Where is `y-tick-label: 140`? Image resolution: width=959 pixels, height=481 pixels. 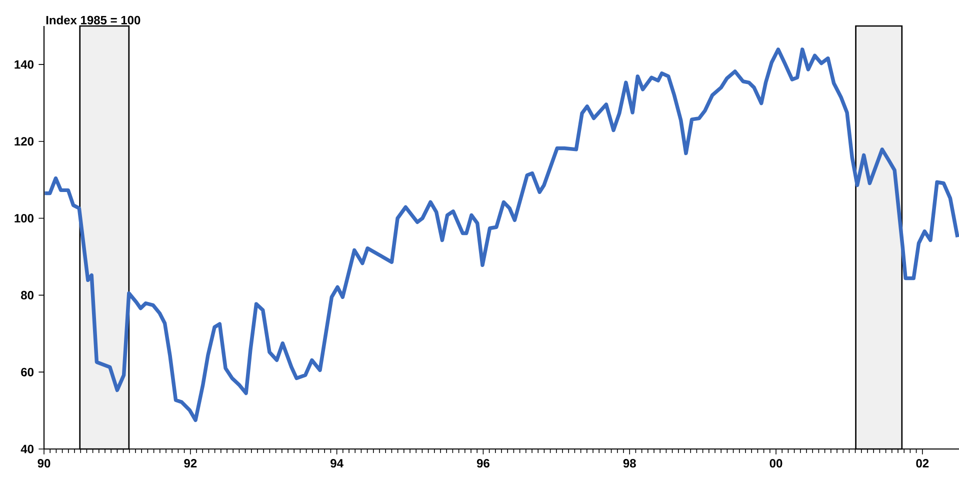
y-tick-label: 140 is located at coordinates (24, 64).